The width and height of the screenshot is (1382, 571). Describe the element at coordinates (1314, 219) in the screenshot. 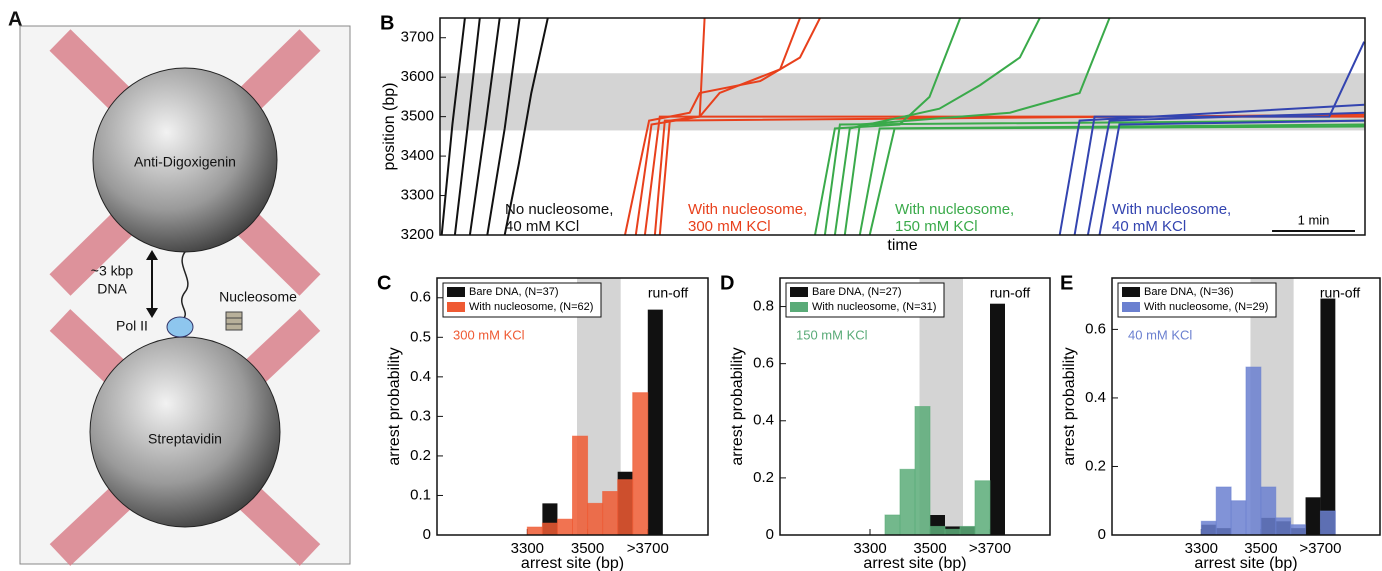

I see `scale-bar-label: 1 min` at that location.